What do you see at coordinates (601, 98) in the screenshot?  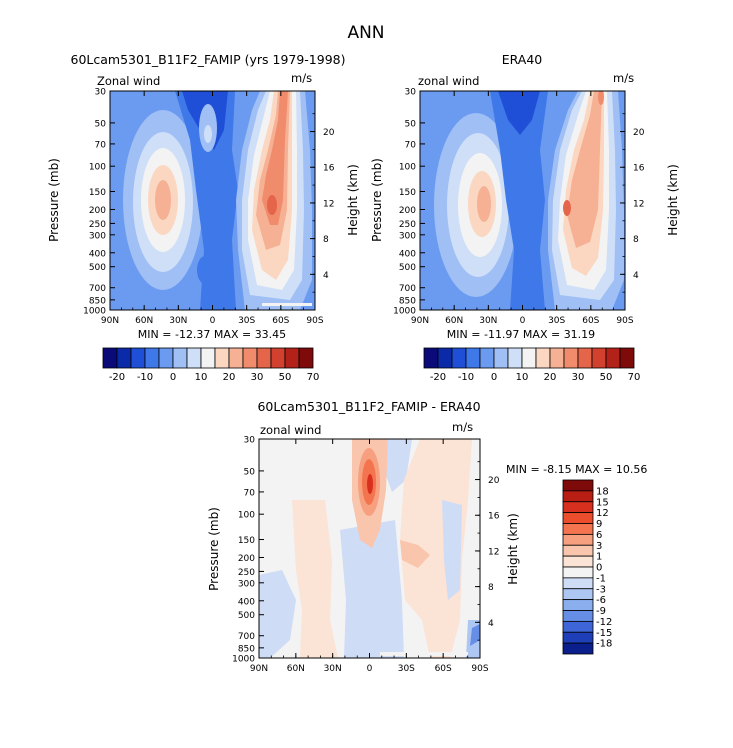 I see `sh-jet-upper-core` at bounding box center [601, 98].